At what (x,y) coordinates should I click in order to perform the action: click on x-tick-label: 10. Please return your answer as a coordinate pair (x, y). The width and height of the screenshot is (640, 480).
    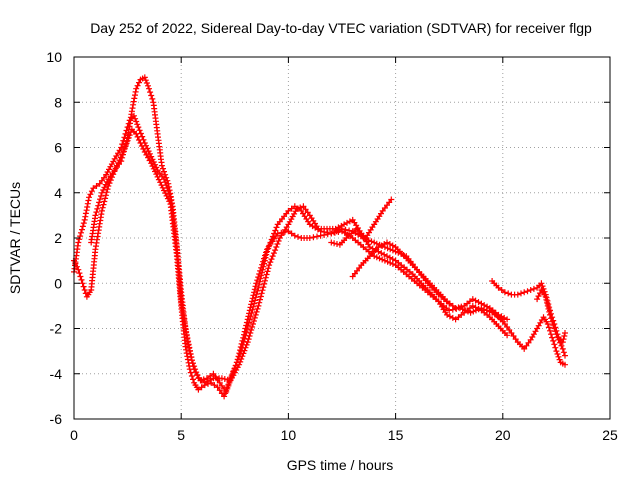
    Looking at the image, I should click on (289, 435).